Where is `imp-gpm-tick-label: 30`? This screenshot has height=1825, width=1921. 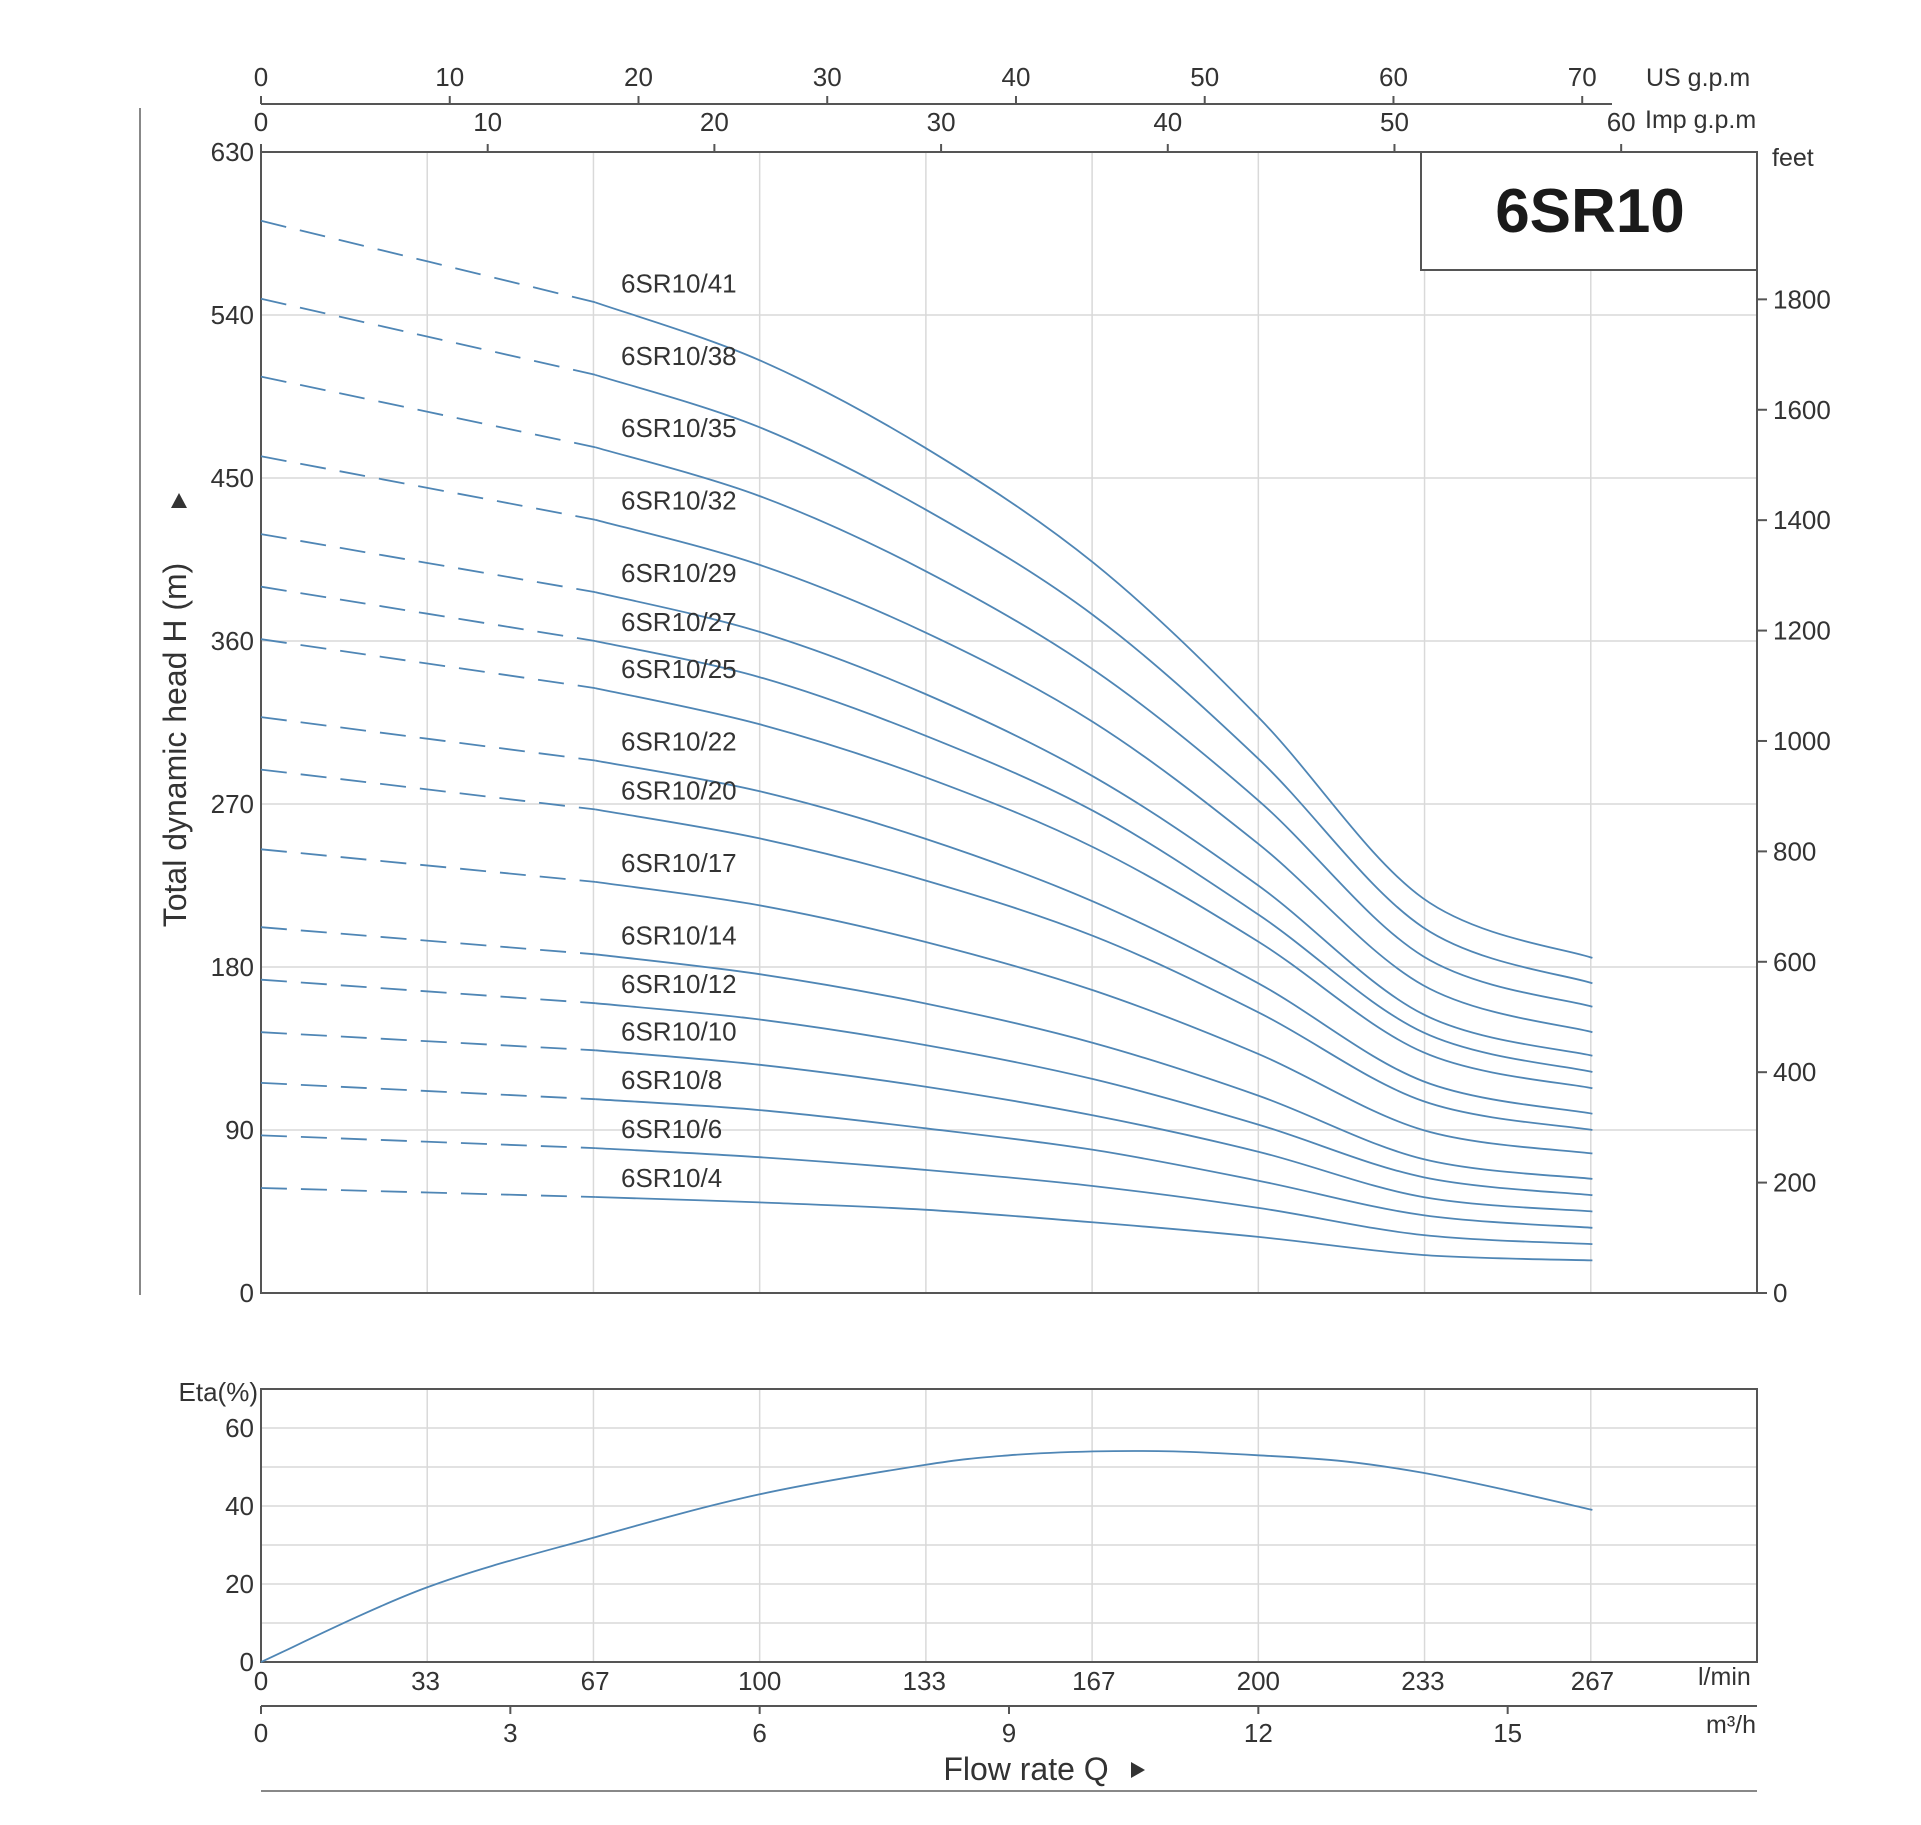 imp-gpm-tick-label: 30 is located at coordinates (941, 122).